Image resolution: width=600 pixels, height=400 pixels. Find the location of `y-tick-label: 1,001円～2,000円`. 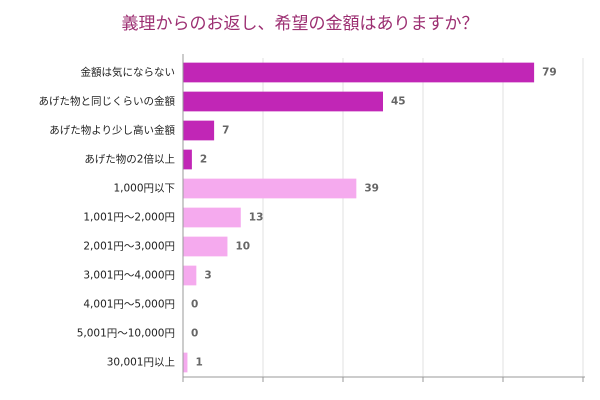

y-tick-label: 1,001円～2,000円 is located at coordinates (129, 218).